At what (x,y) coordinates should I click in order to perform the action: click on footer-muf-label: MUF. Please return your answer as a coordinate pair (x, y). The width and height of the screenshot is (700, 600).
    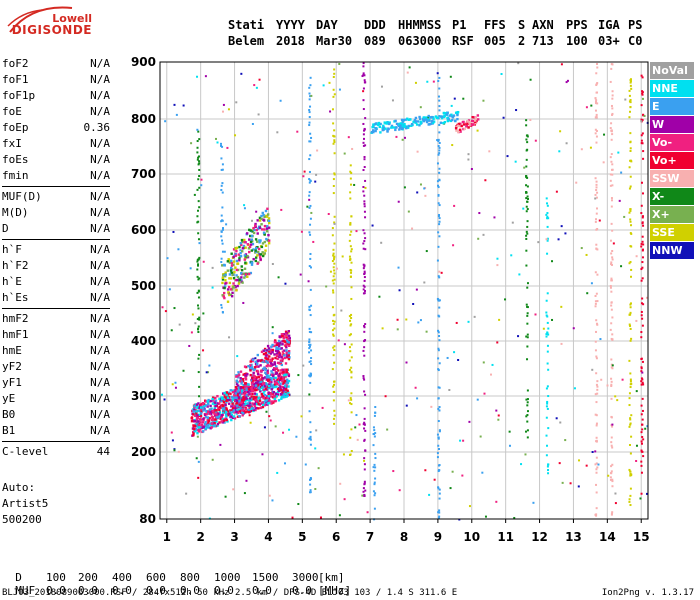
    Looking at the image, I should click on (25, 590).